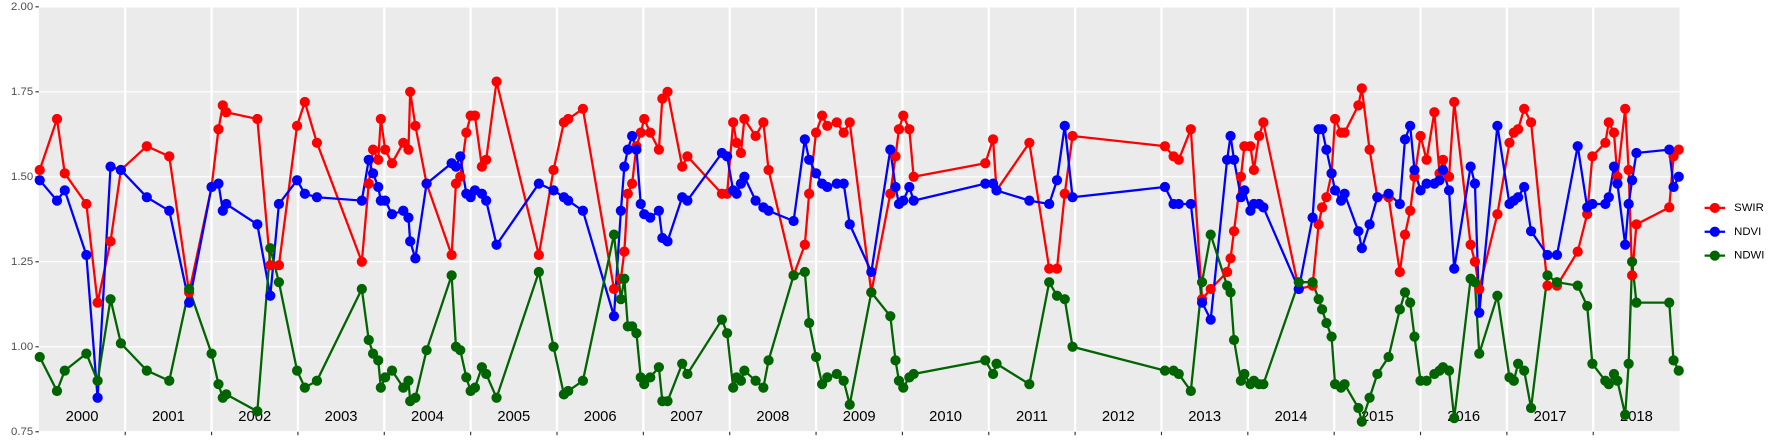 This screenshot has height=442, width=1773. I want to click on year-label: 2003, so click(341, 417).